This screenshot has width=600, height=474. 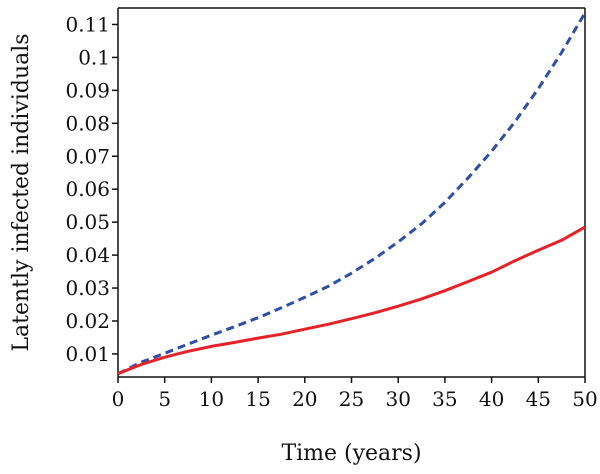 What do you see at coordinates (164, 399) in the screenshot?
I see `x-tick-label: 5` at bounding box center [164, 399].